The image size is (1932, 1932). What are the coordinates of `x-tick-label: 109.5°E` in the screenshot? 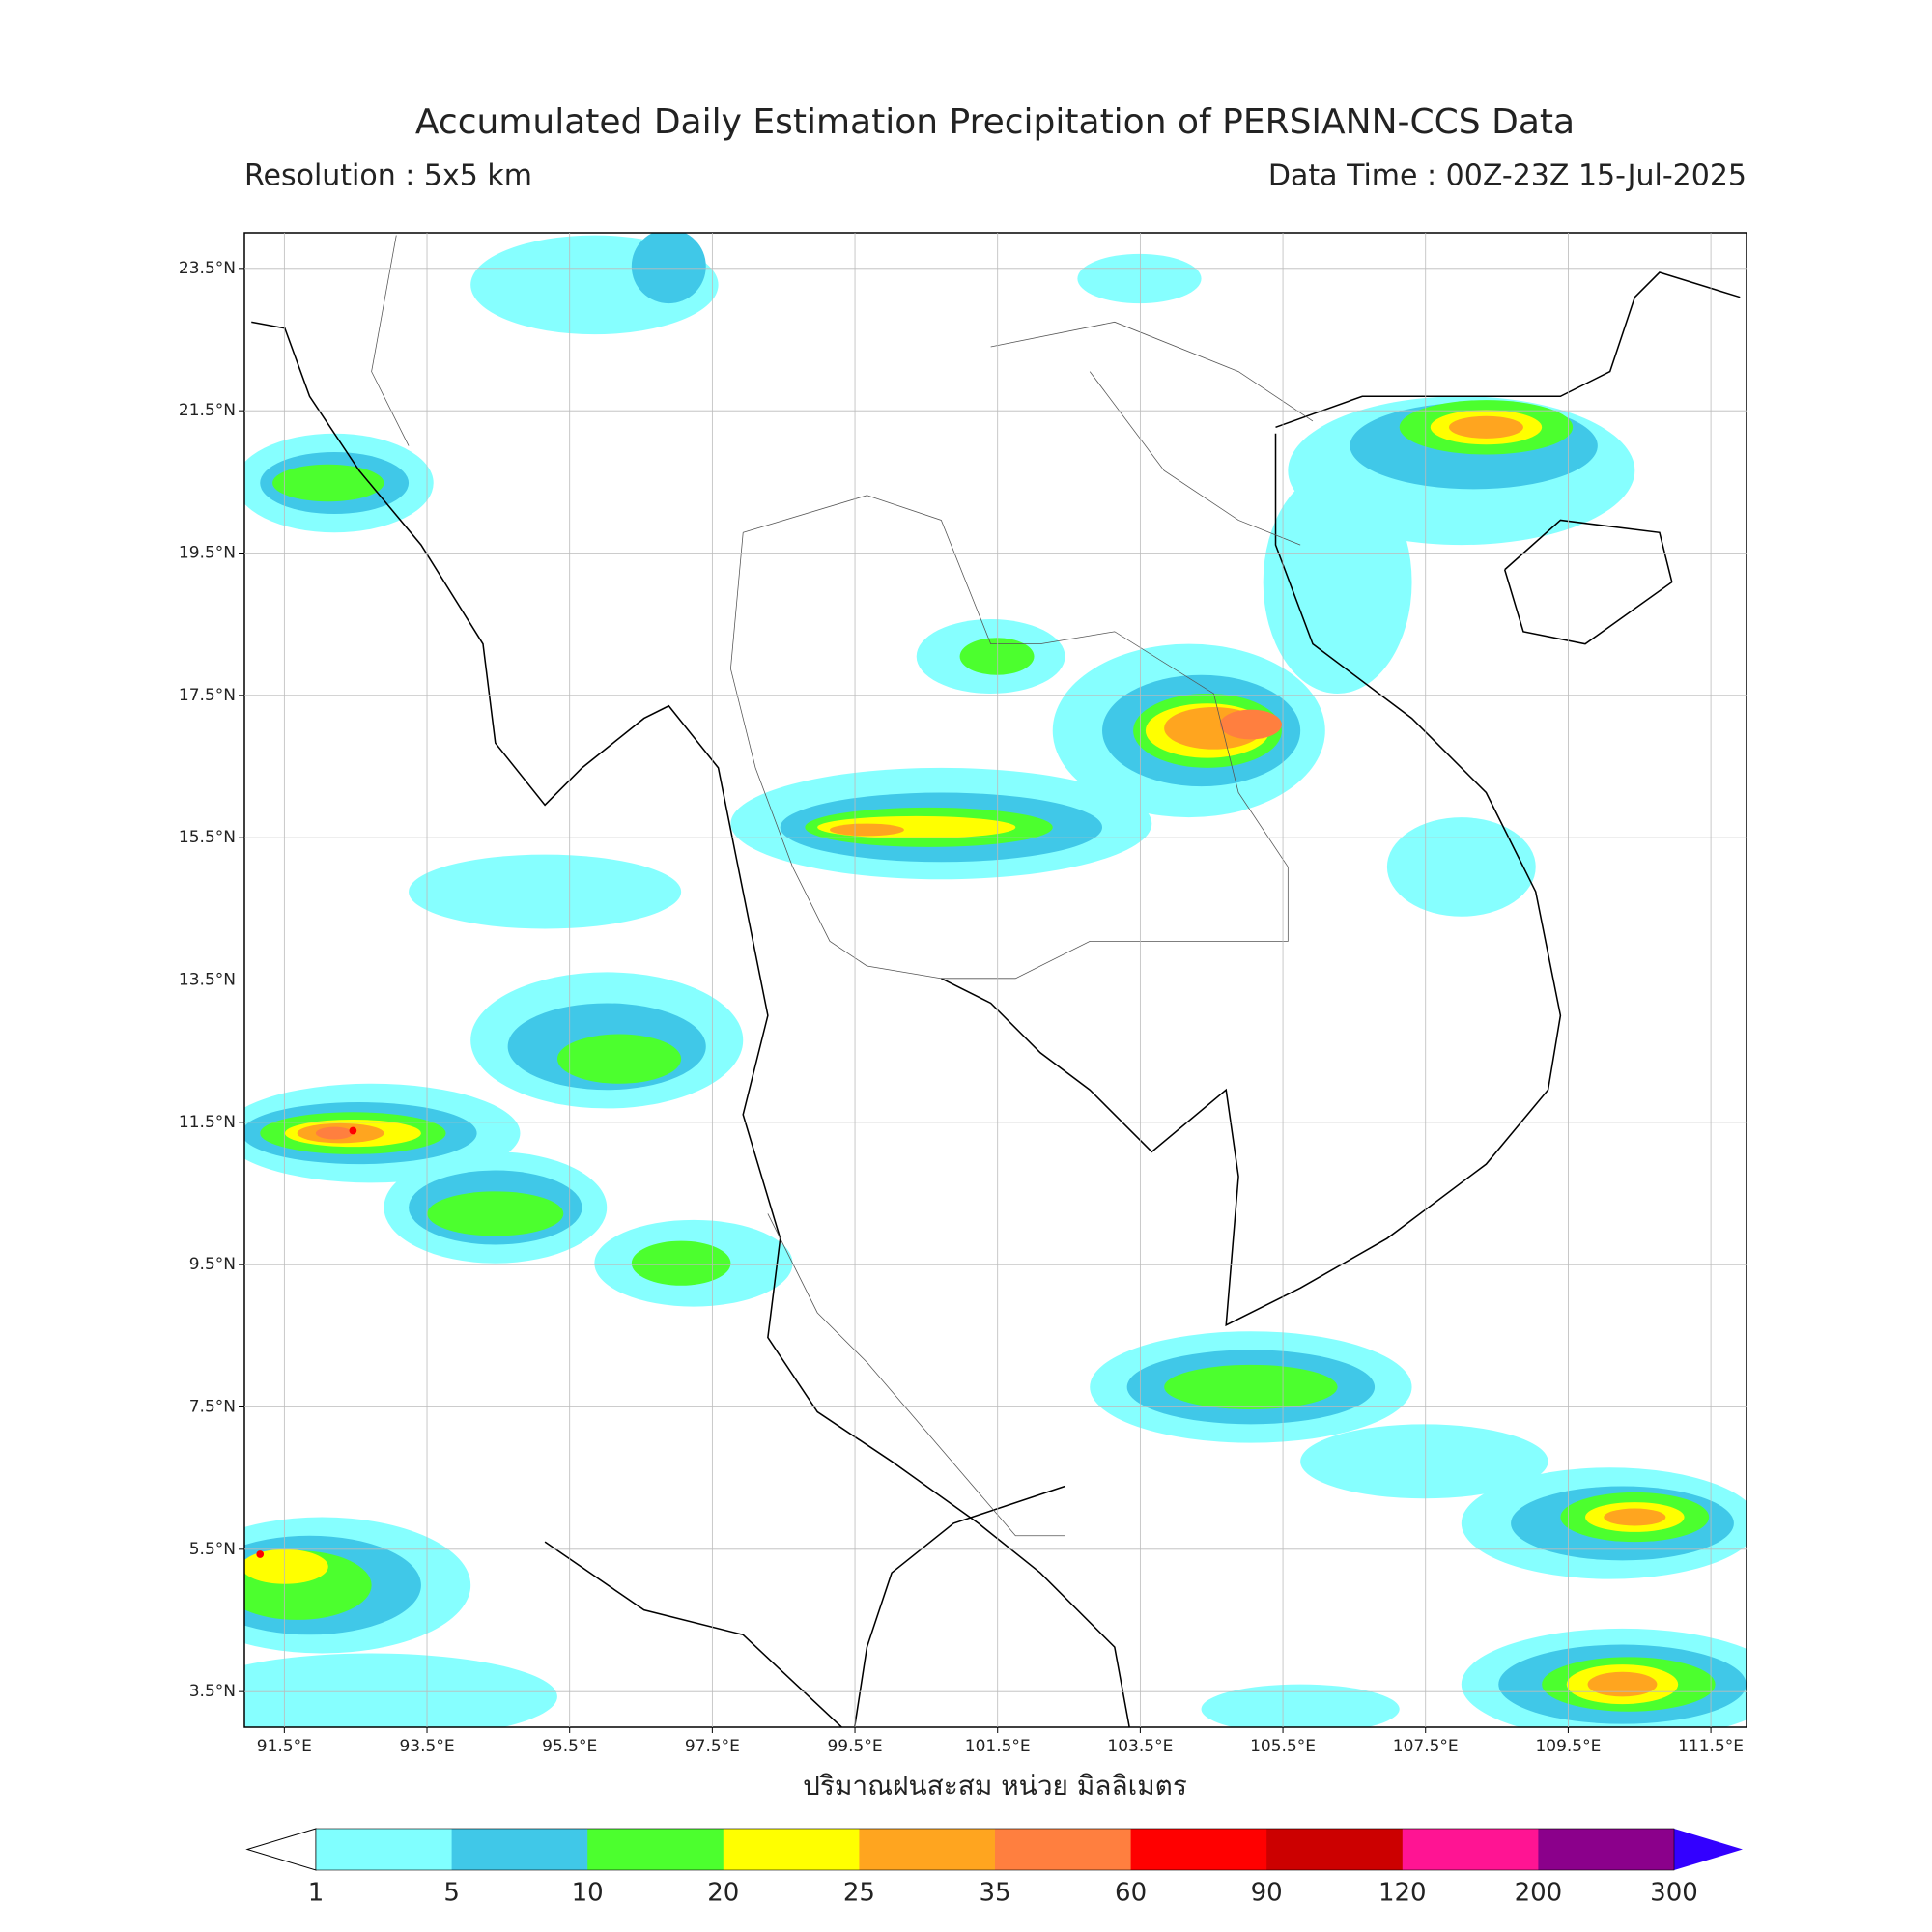 It's located at (1568, 1746).